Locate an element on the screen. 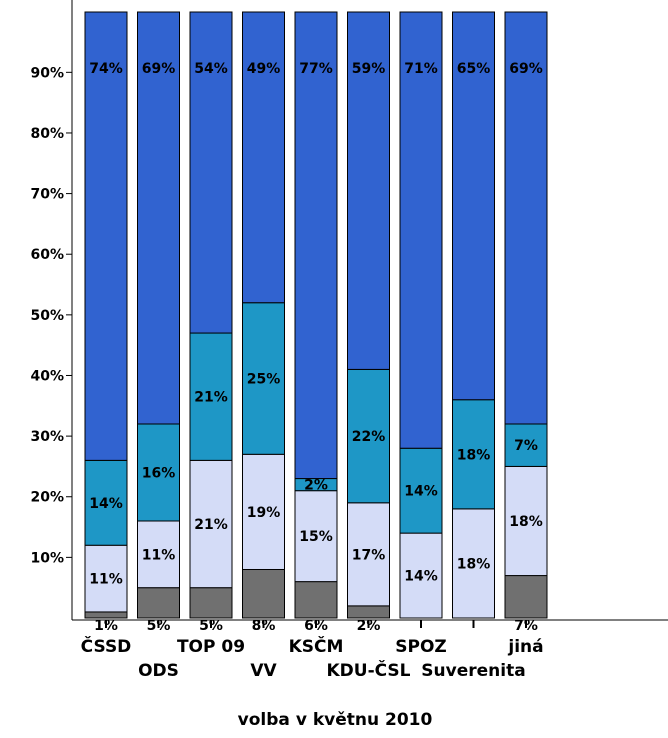 This screenshot has width=668, height=738. y-tick-label: 40% is located at coordinates (47, 376).